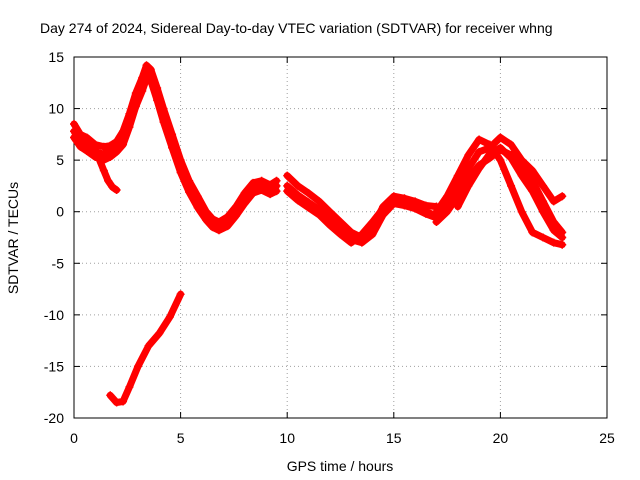 This screenshot has width=640, height=480. I want to click on y-tick-label: -20, so click(54, 418).